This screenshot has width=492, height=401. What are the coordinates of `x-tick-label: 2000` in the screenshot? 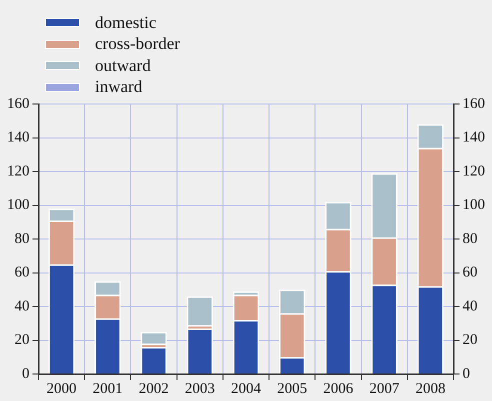 It's located at (61, 388).